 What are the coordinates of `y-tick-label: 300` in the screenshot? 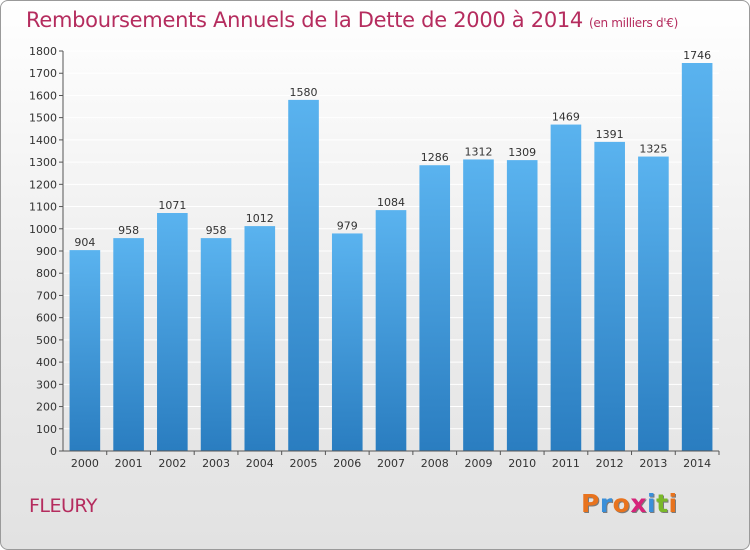 It's located at (46, 384).